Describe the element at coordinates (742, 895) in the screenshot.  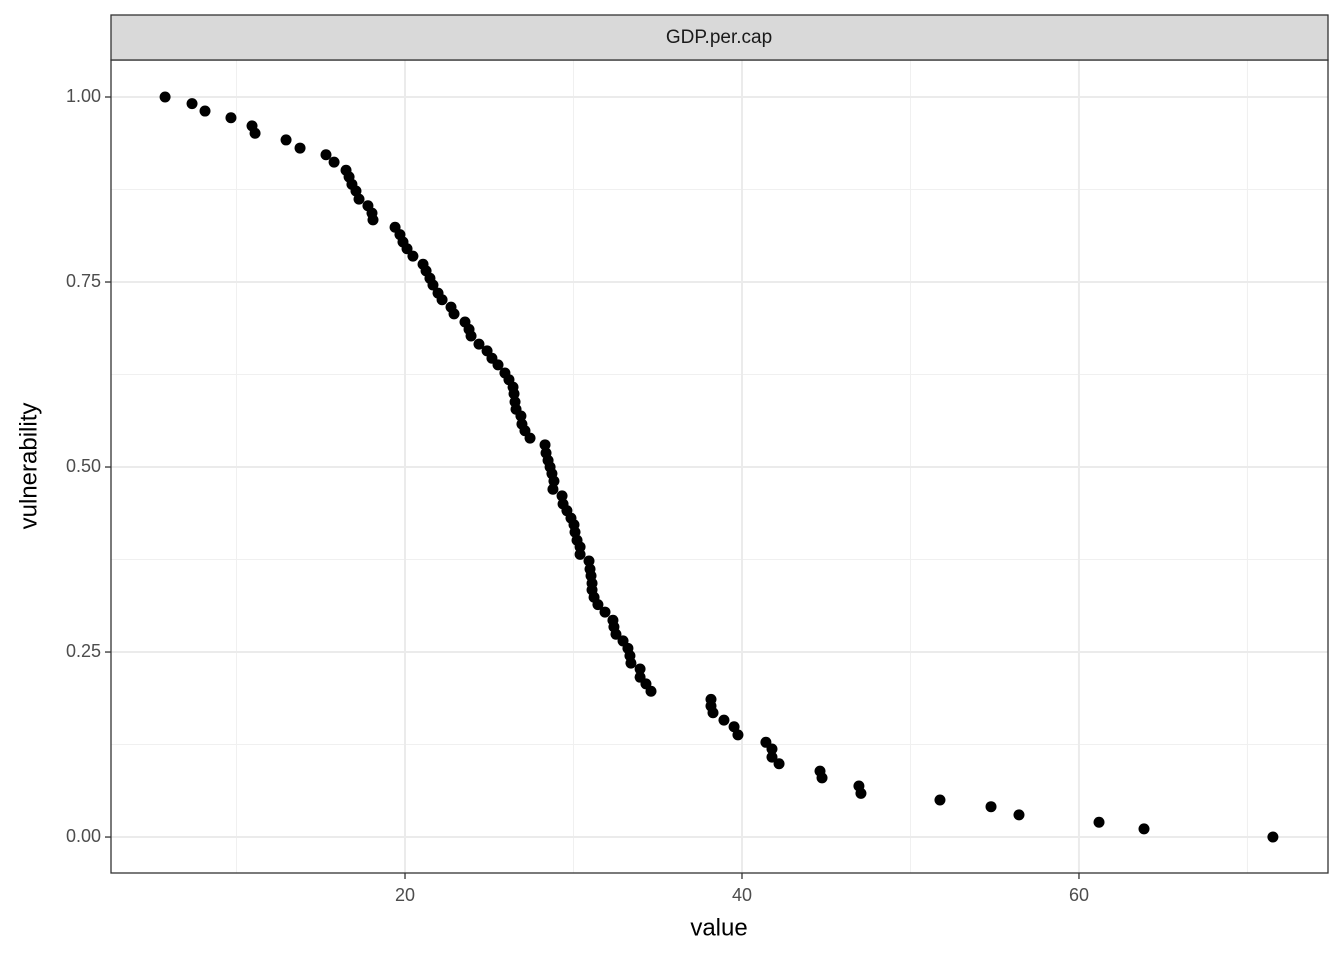
I see `x-tick-label: 40` at that location.